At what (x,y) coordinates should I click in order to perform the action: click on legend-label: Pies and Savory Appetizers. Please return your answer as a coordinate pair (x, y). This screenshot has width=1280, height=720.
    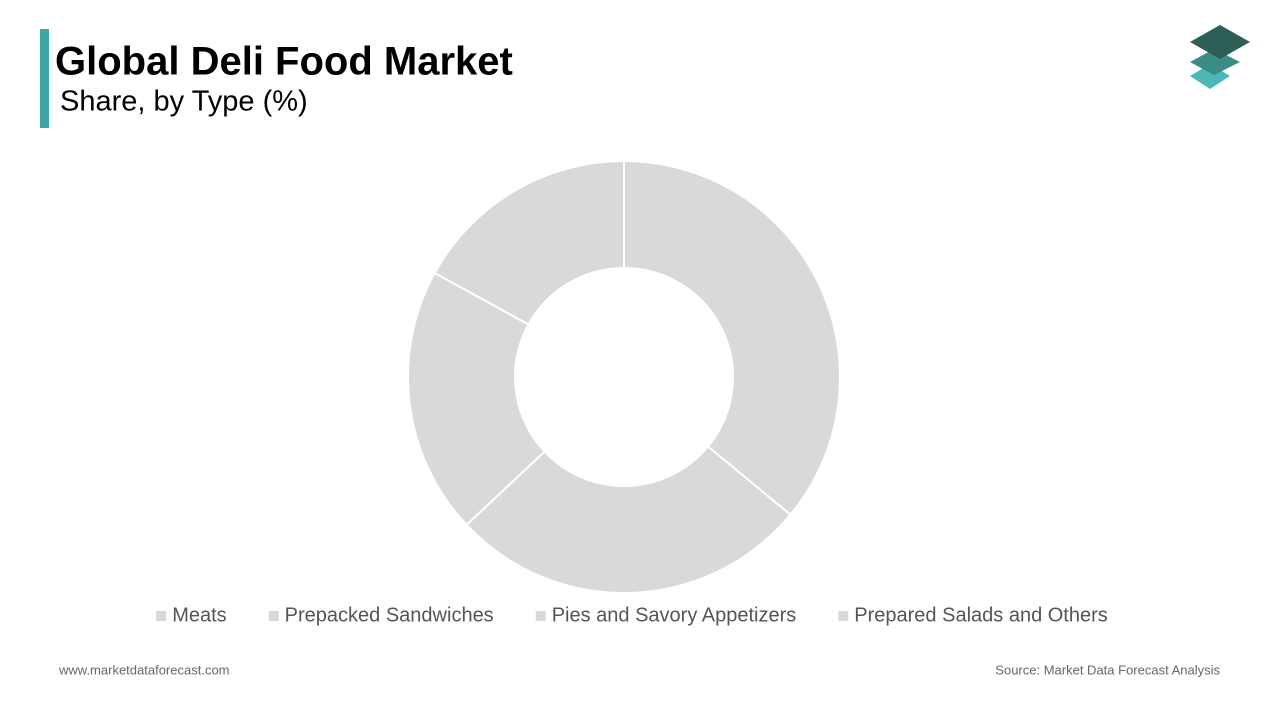
    Looking at the image, I should click on (674, 615).